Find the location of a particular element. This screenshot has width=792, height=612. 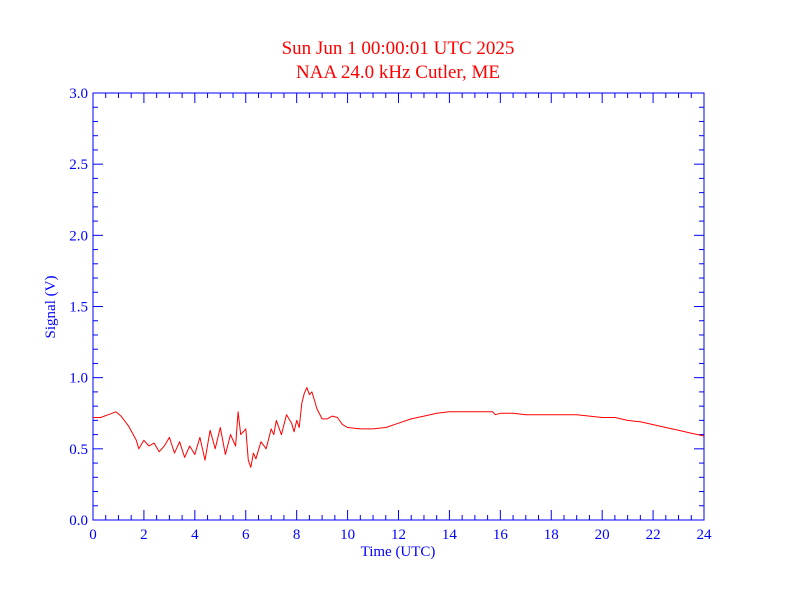

chart-title: Sun Jun 1 00:00:01 UTC 2025 is located at coordinates (398, 48).